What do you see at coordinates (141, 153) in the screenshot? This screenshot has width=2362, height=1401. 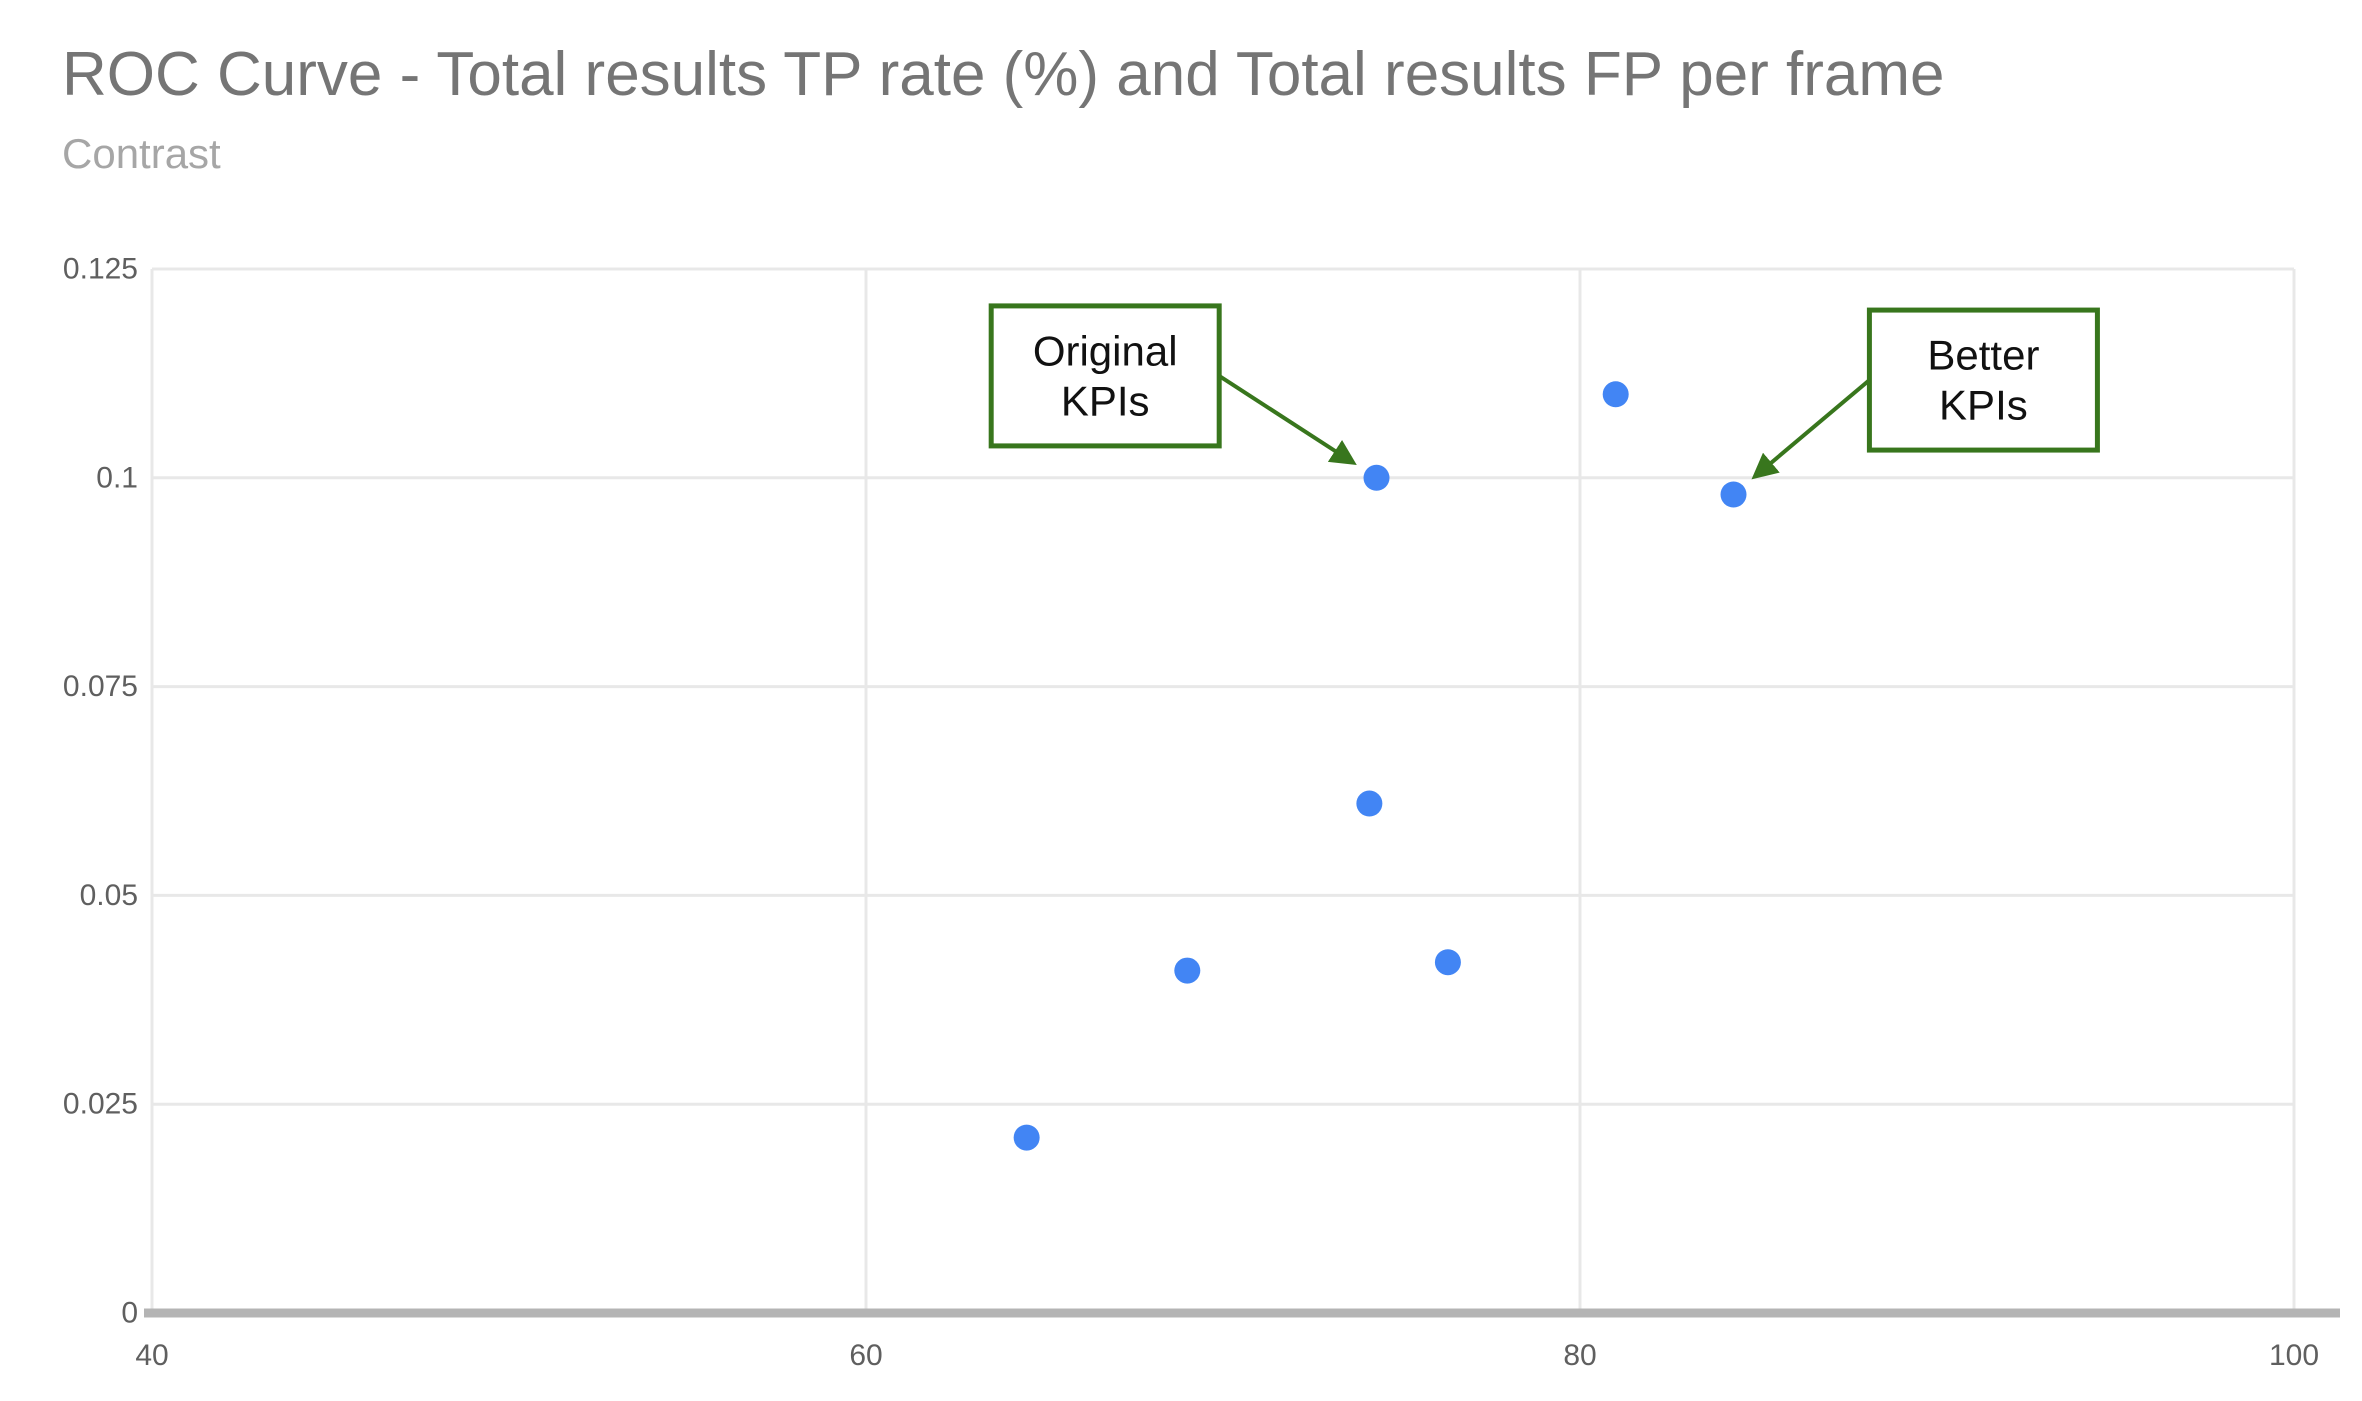 I see `chart-subtitle: Contrast` at bounding box center [141, 153].